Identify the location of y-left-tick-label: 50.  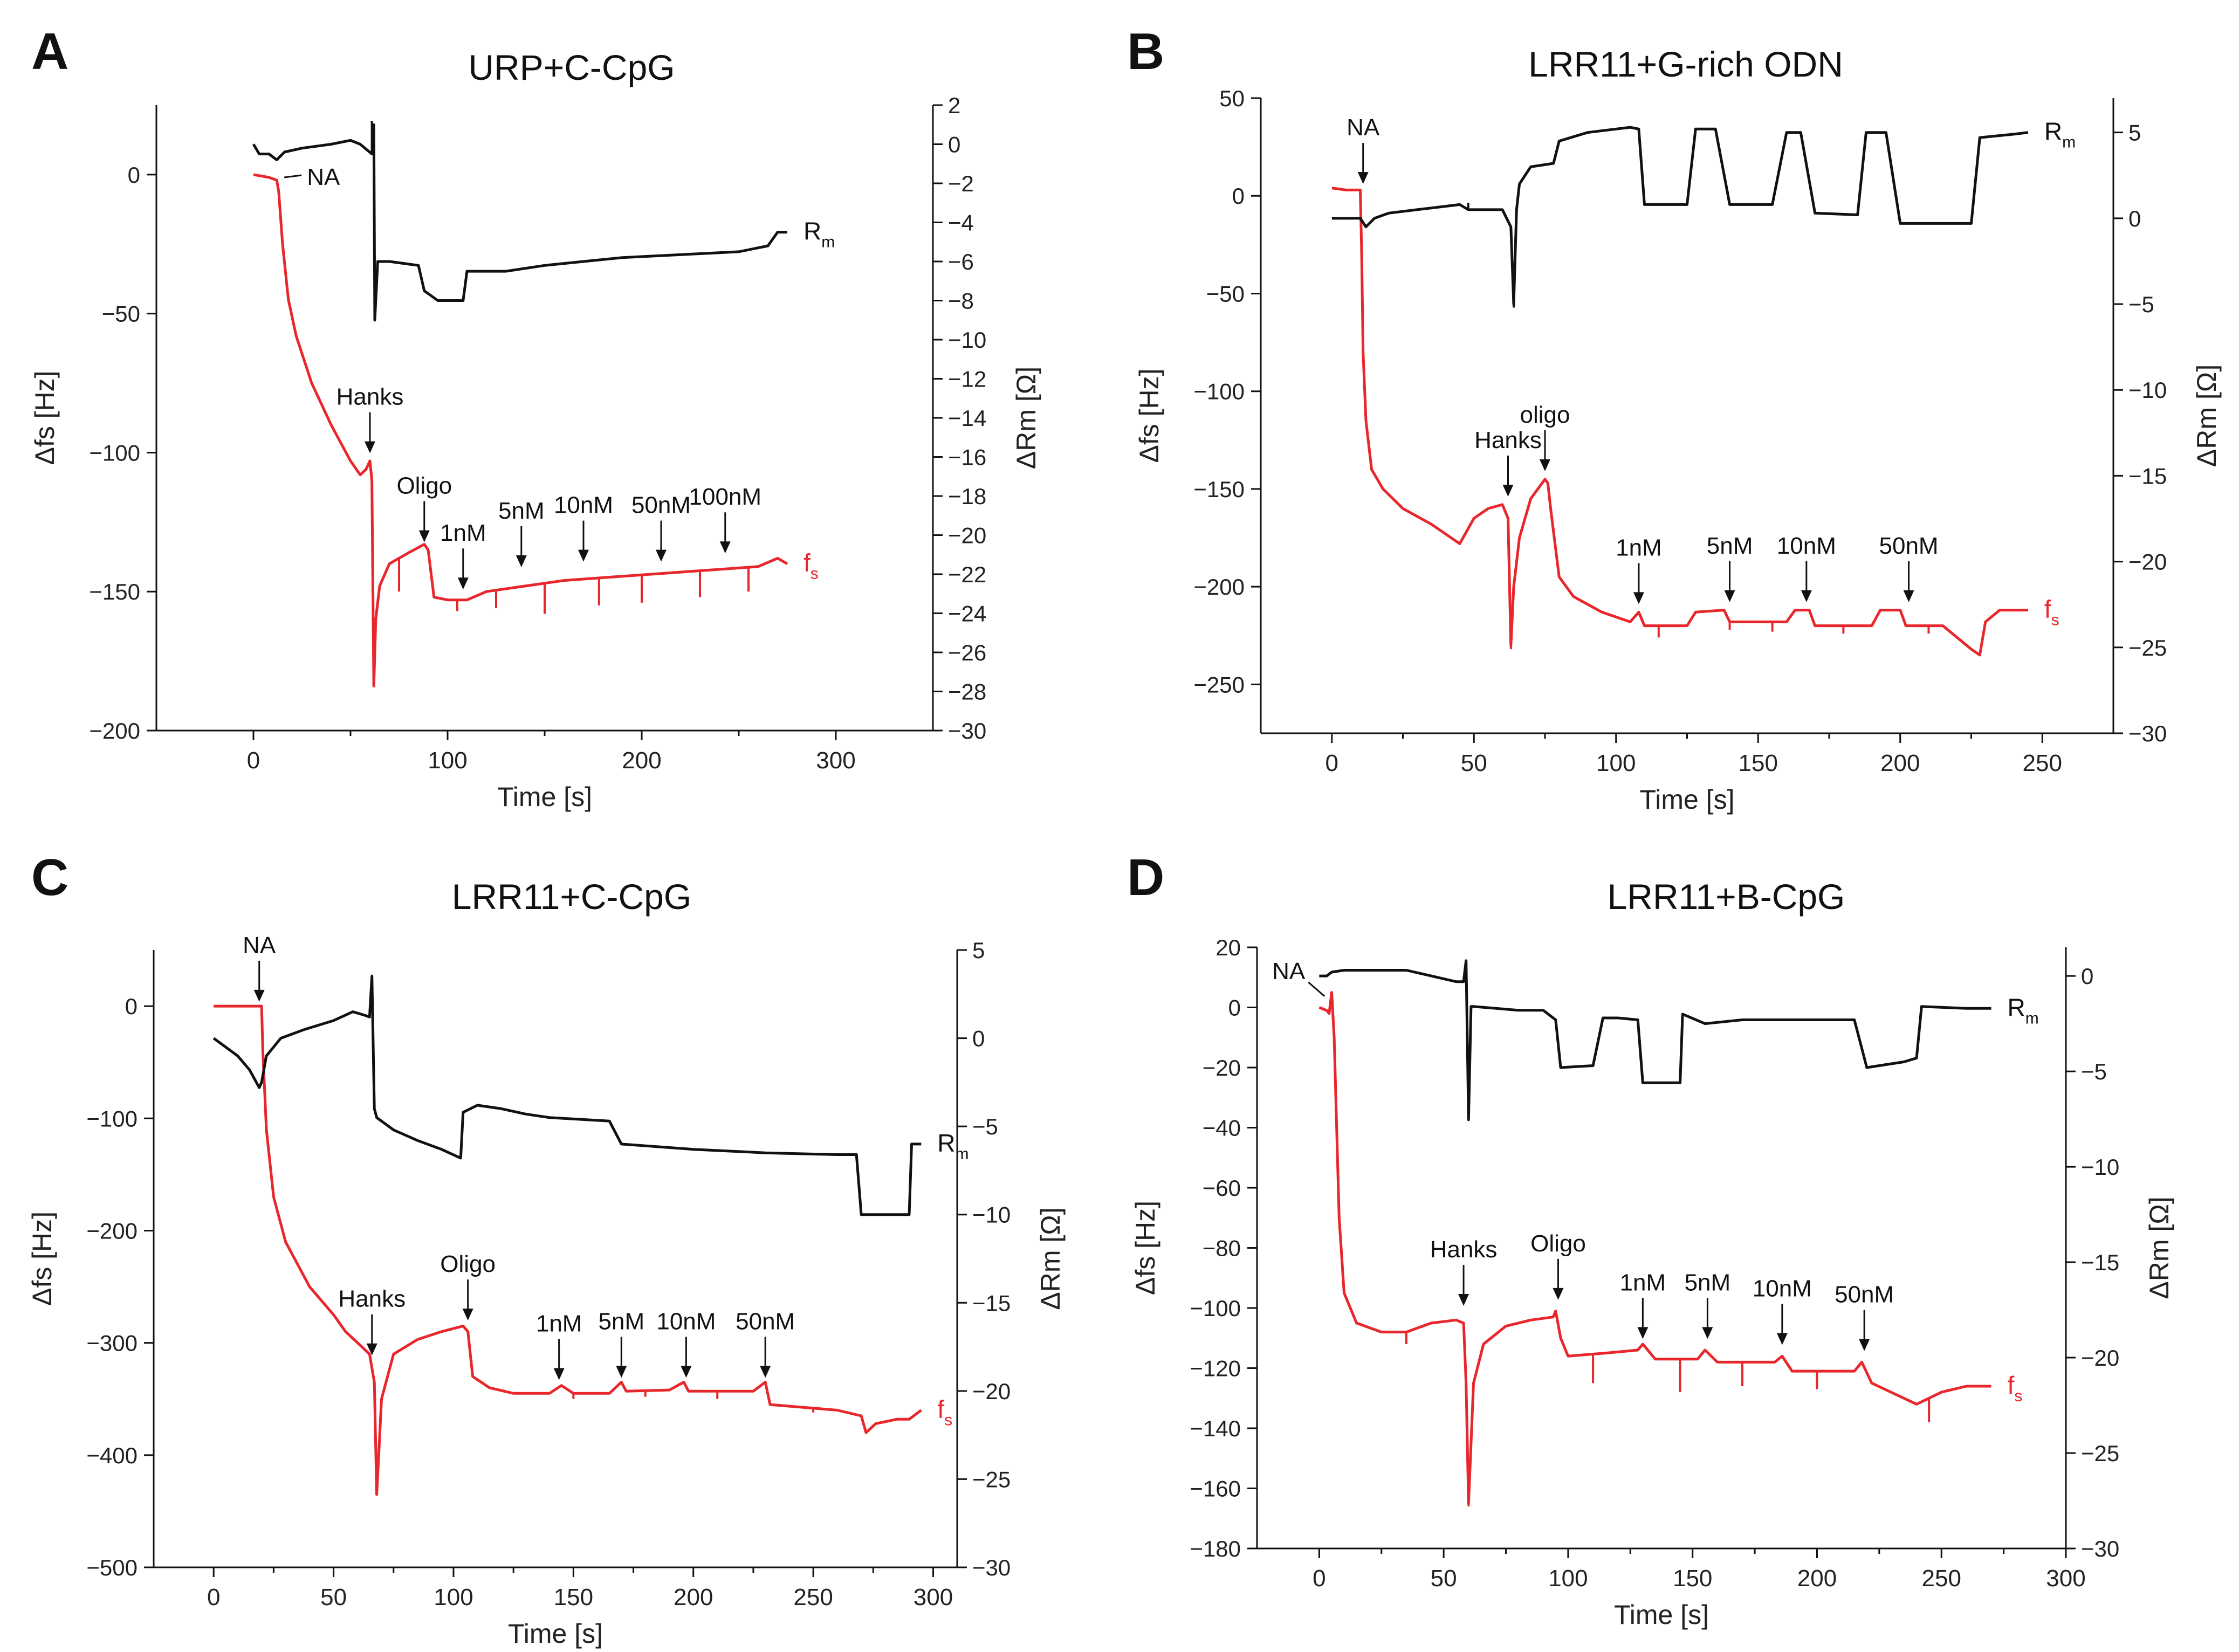
(1232, 98).